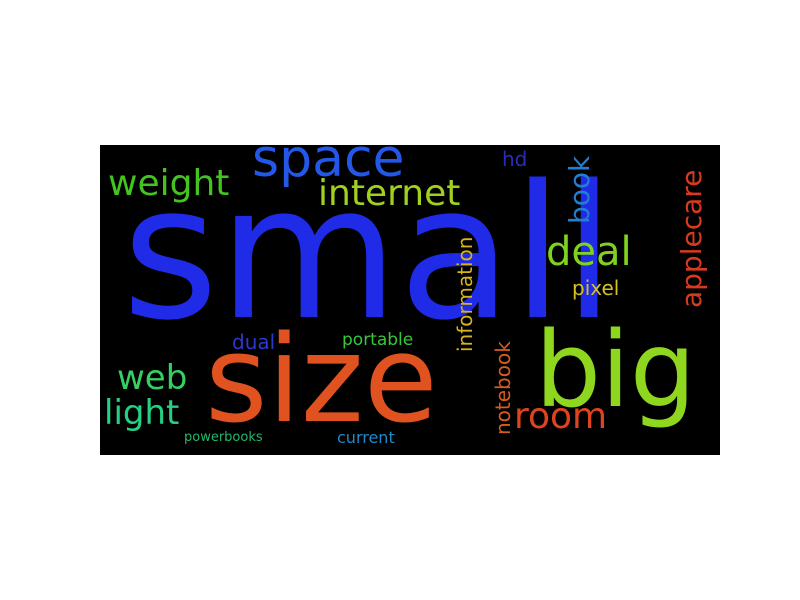 This screenshot has width=800, height=600. What do you see at coordinates (503, 388) in the screenshot?
I see `word-notebook: notebook` at bounding box center [503, 388].